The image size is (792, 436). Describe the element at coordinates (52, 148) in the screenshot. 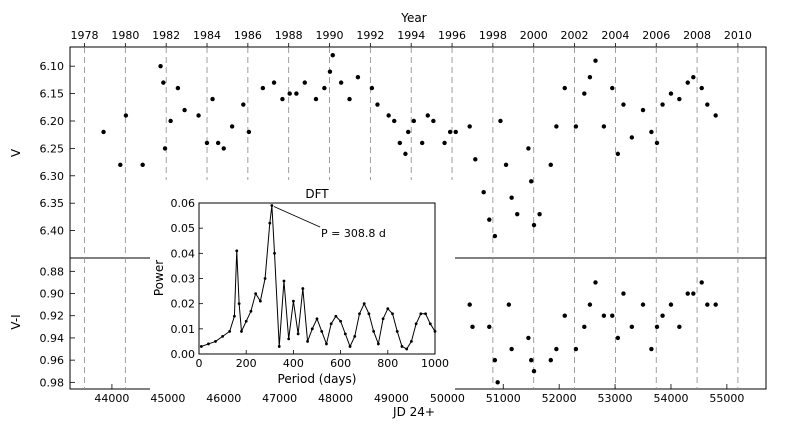

I see `v-tick-label: 6.25` at that location.